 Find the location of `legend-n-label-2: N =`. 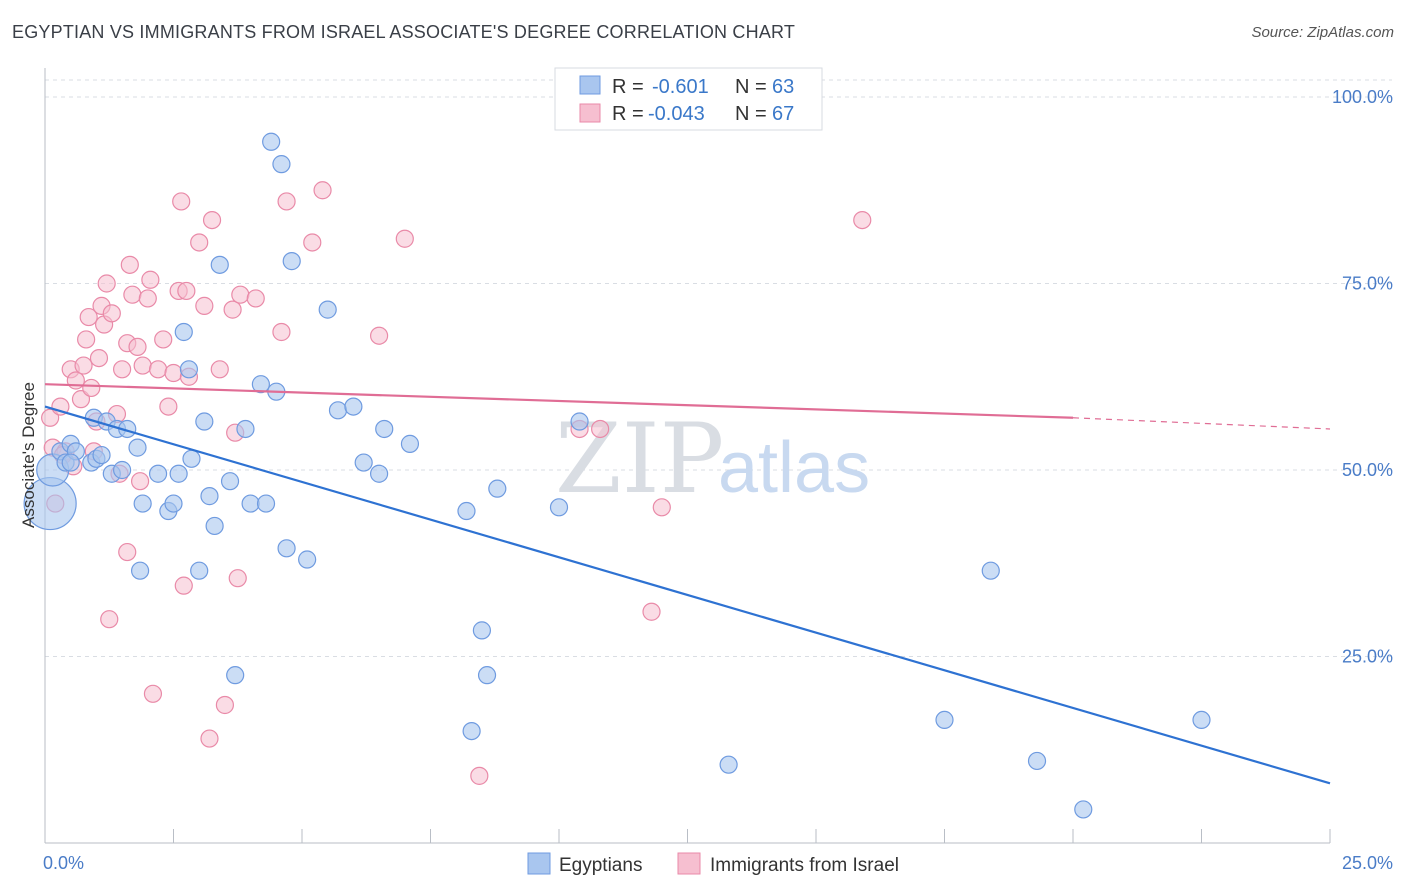

legend-n-label-2: N = is located at coordinates (751, 114).